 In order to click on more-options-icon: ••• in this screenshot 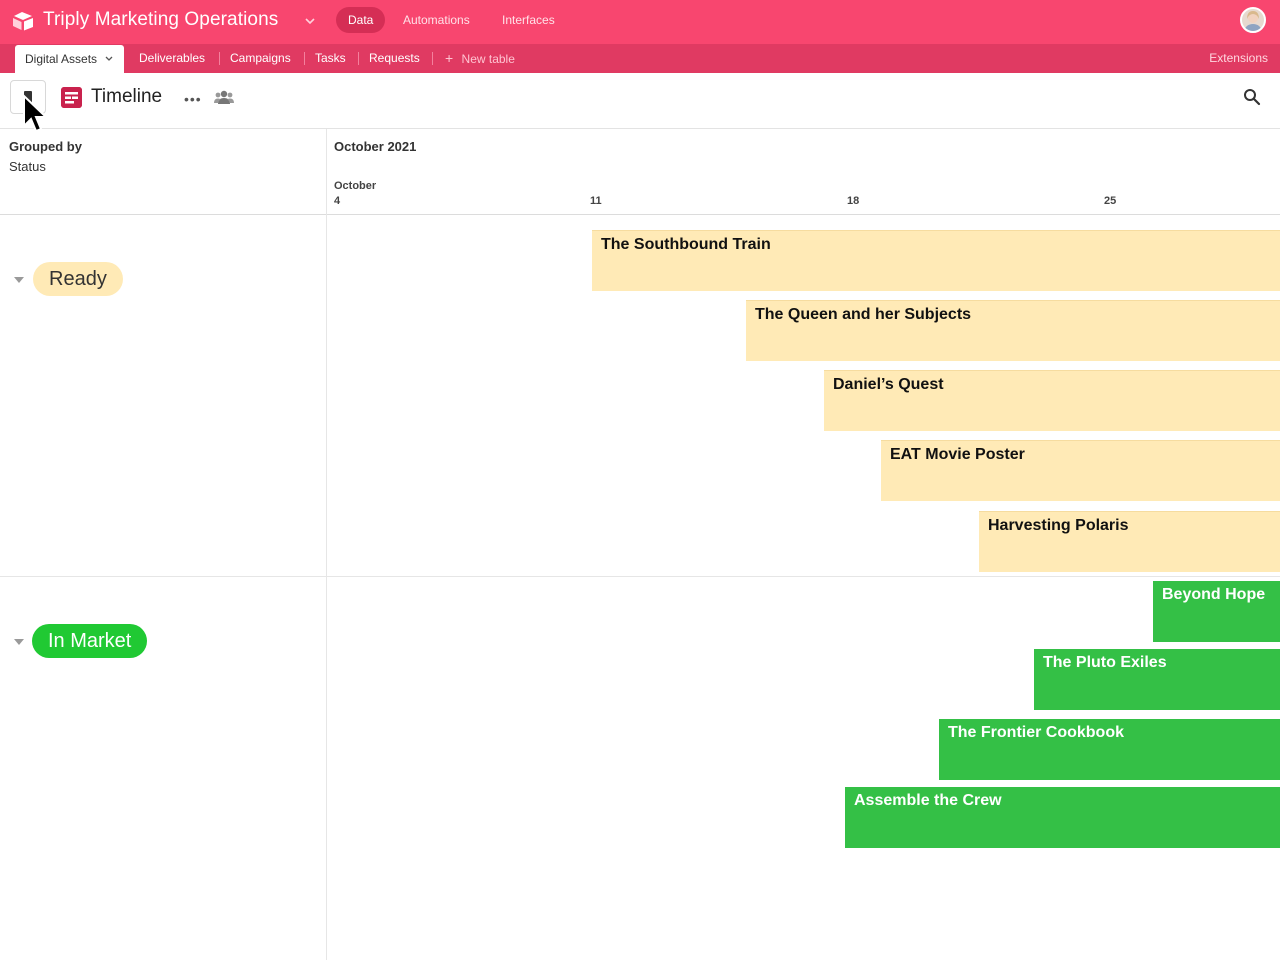, I will do `click(193, 99)`.